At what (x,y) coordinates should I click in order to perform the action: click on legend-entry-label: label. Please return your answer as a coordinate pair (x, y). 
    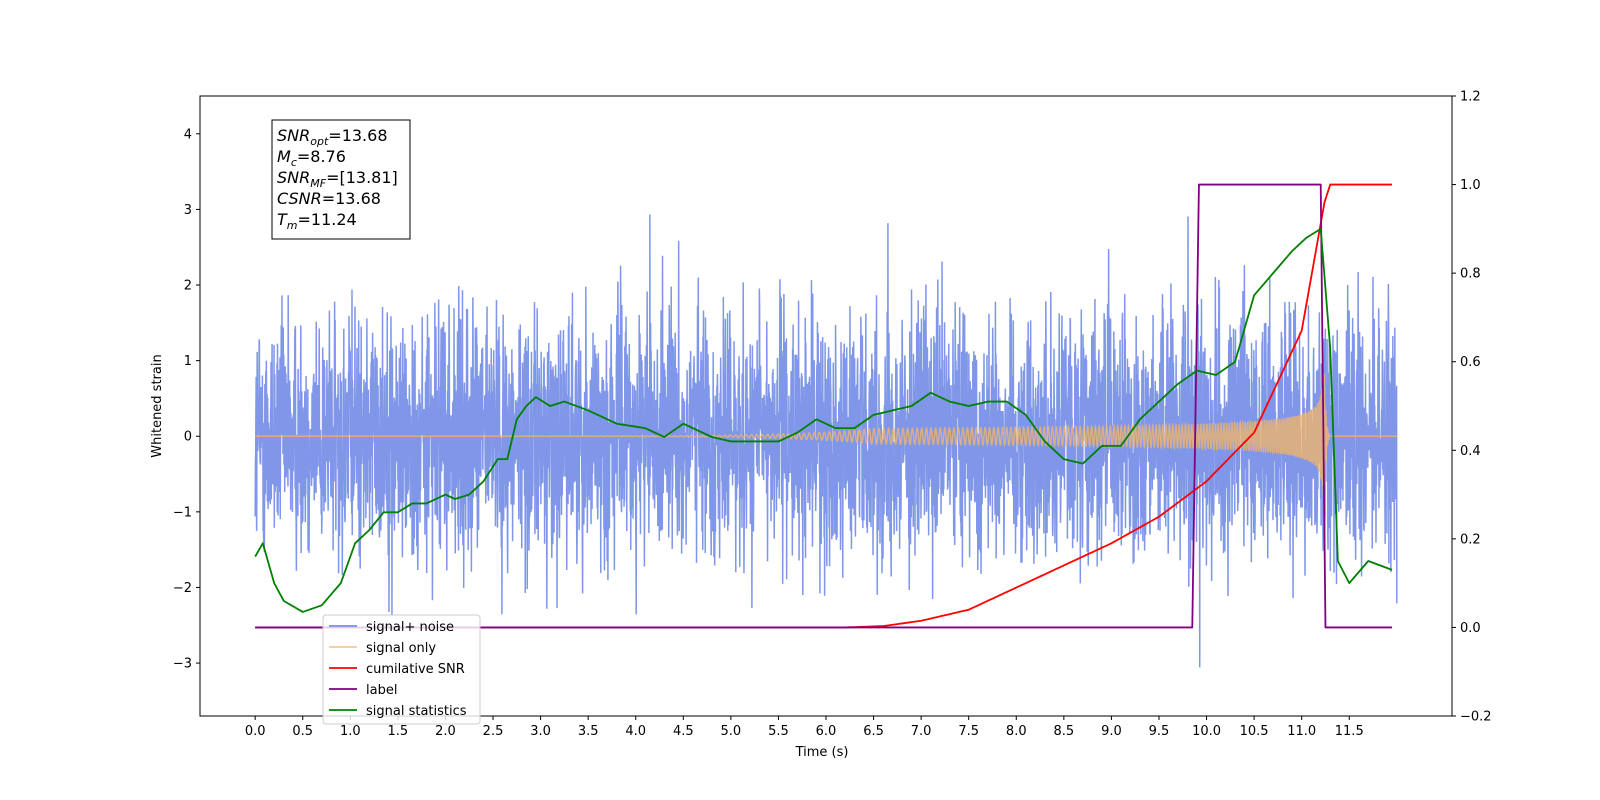
    Looking at the image, I should click on (381, 690).